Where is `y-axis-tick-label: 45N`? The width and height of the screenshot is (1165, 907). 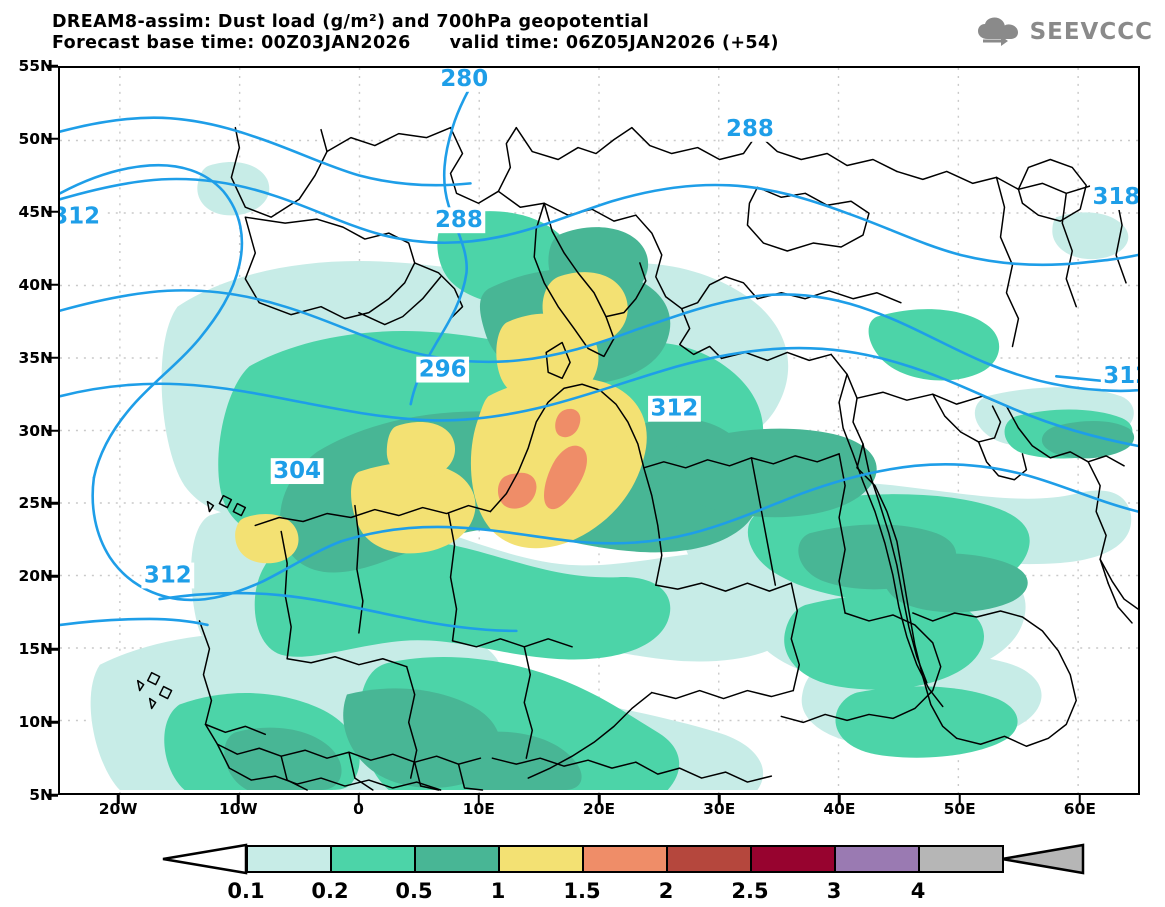 y-axis-tick-label: 45N is located at coordinates (35, 211).